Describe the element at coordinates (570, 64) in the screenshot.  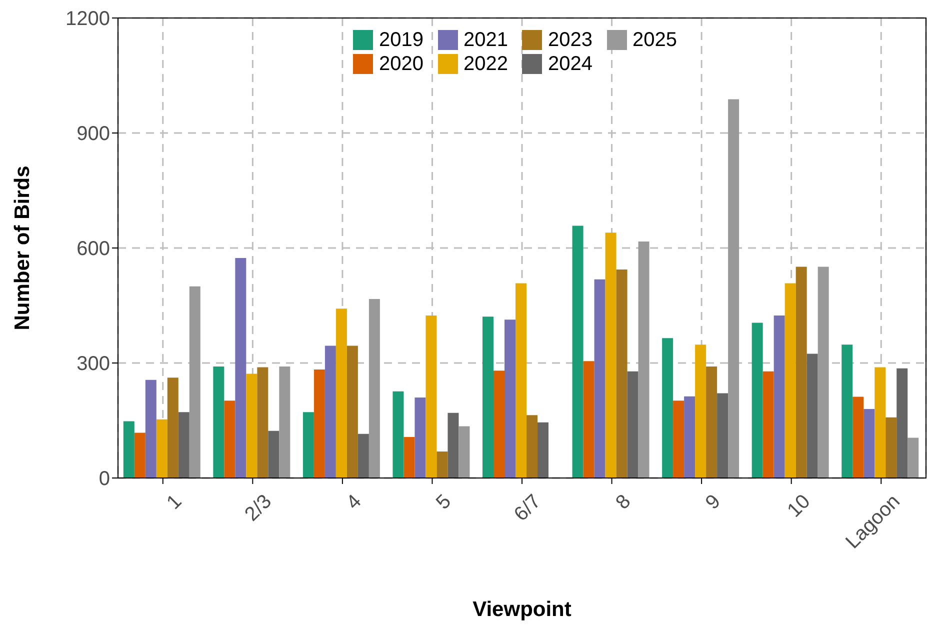
I see `legend-label: 2024` at that location.